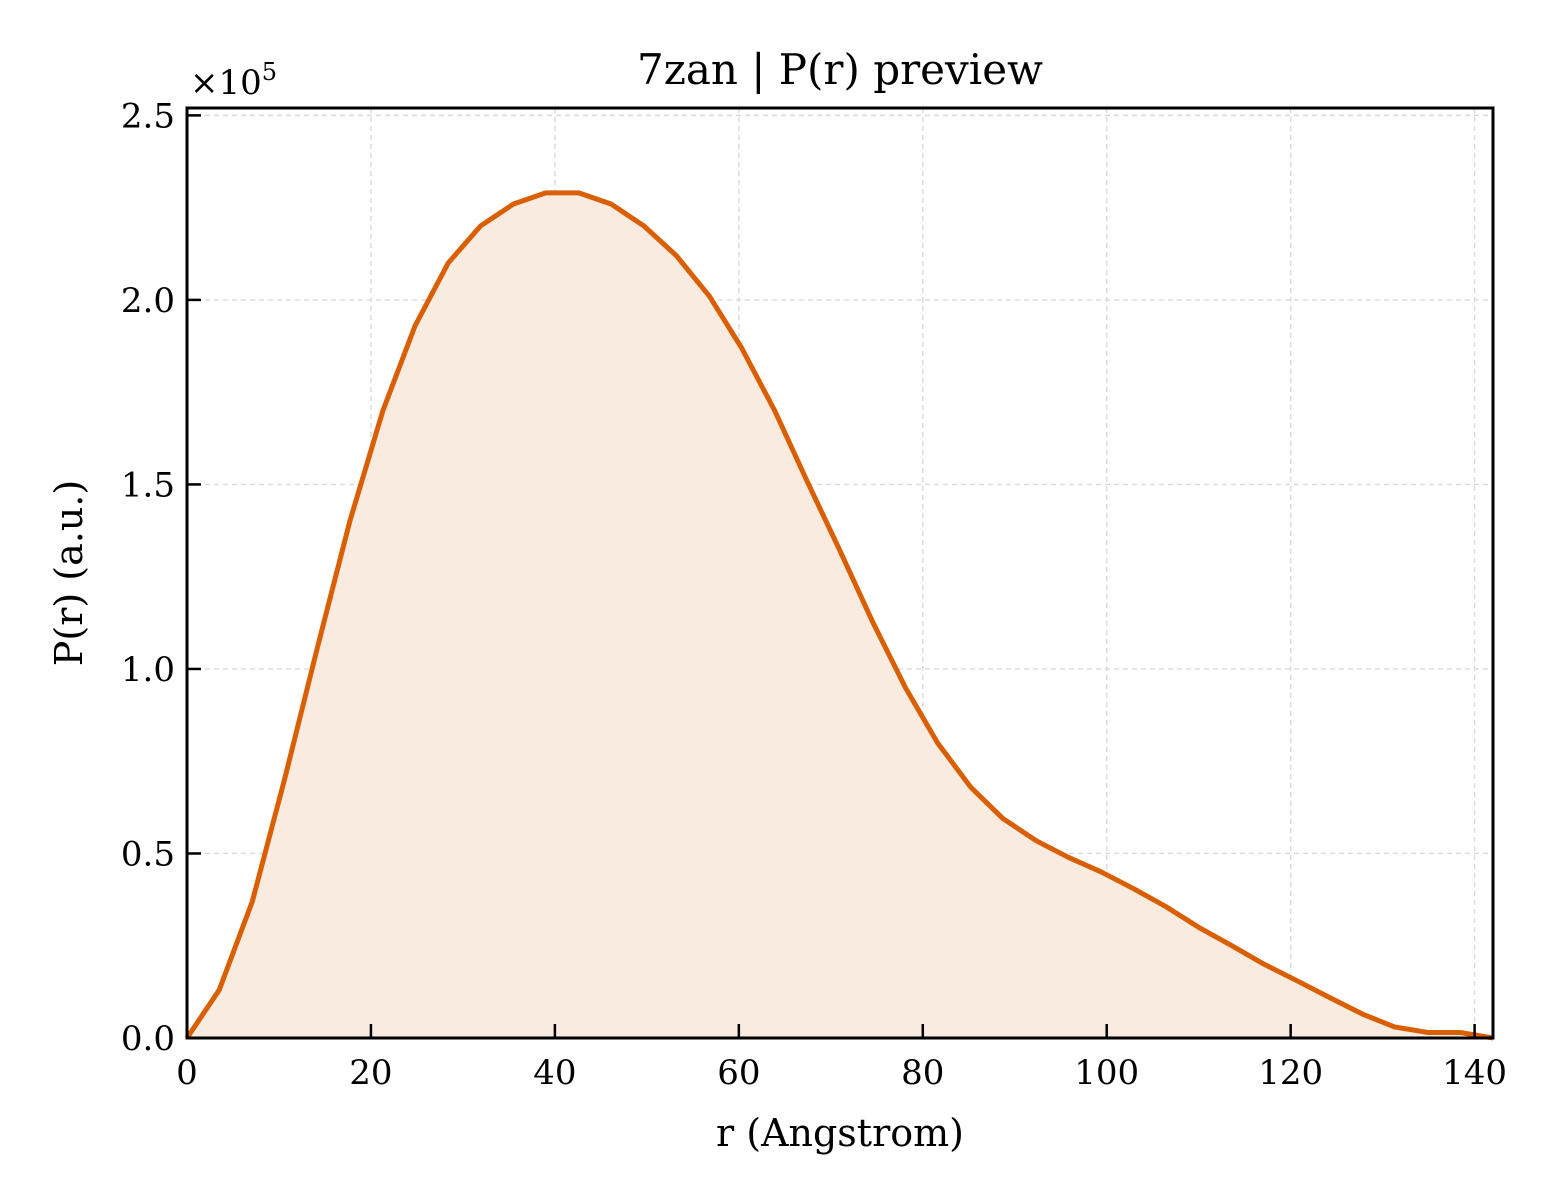 Image resolution: width=1560 pixels, height=1200 pixels. What do you see at coordinates (269, 72) in the screenshot?
I see `y-offset-exponent: 5` at bounding box center [269, 72].